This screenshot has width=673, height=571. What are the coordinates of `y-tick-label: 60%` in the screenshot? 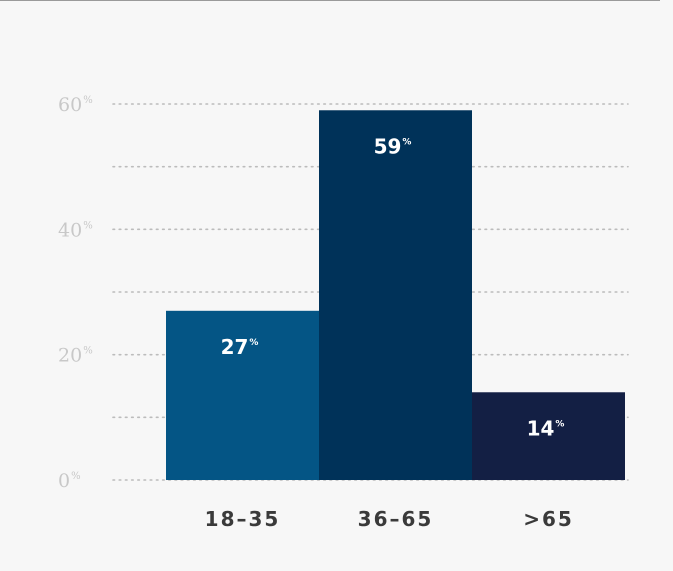 It's located at (75, 105).